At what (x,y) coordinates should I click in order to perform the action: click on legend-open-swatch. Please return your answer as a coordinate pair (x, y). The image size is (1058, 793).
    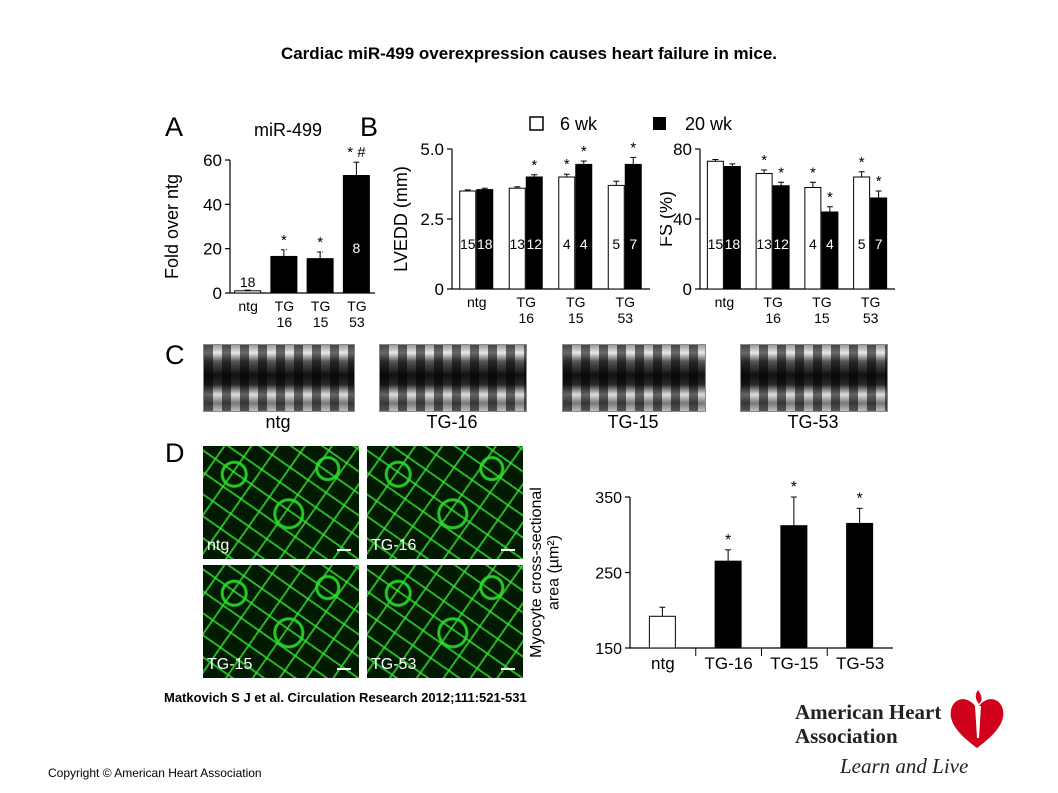
    Looking at the image, I should click on (536, 123).